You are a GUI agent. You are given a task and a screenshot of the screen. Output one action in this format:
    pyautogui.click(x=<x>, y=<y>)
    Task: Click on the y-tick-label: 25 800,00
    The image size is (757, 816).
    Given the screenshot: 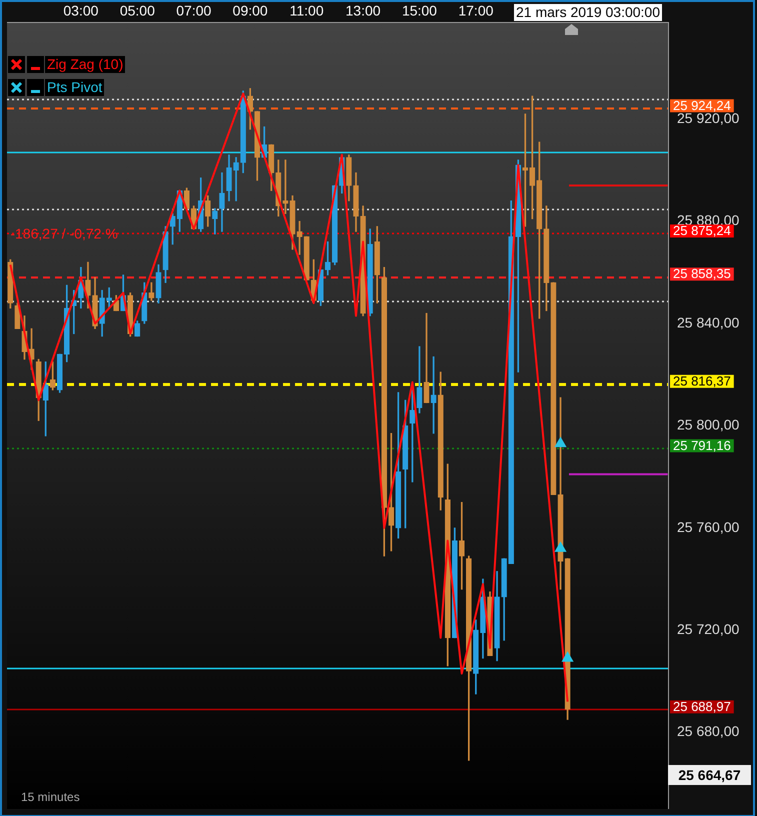 What is the action you would take?
    pyautogui.click(x=708, y=424)
    